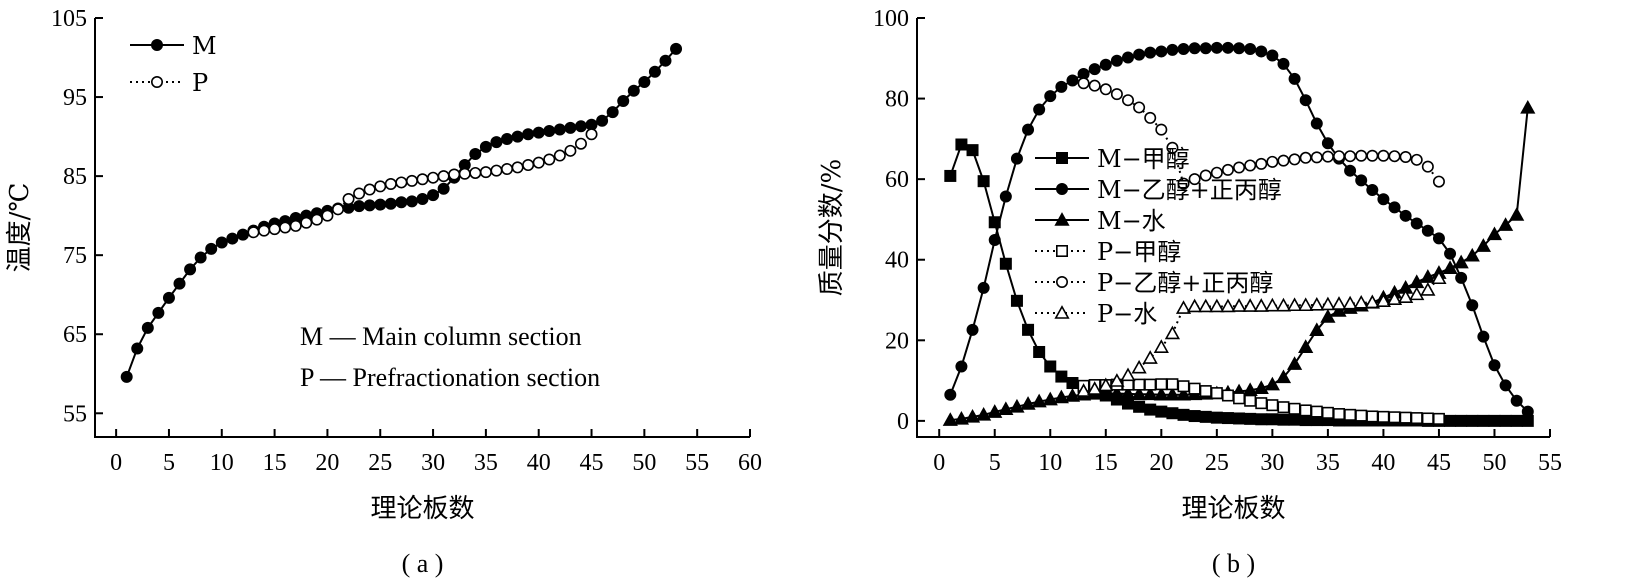  What do you see at coordinates (1233, 563) in the screenshot?
I see `panel-label: ( b )` at bounding box center [1233, 563].